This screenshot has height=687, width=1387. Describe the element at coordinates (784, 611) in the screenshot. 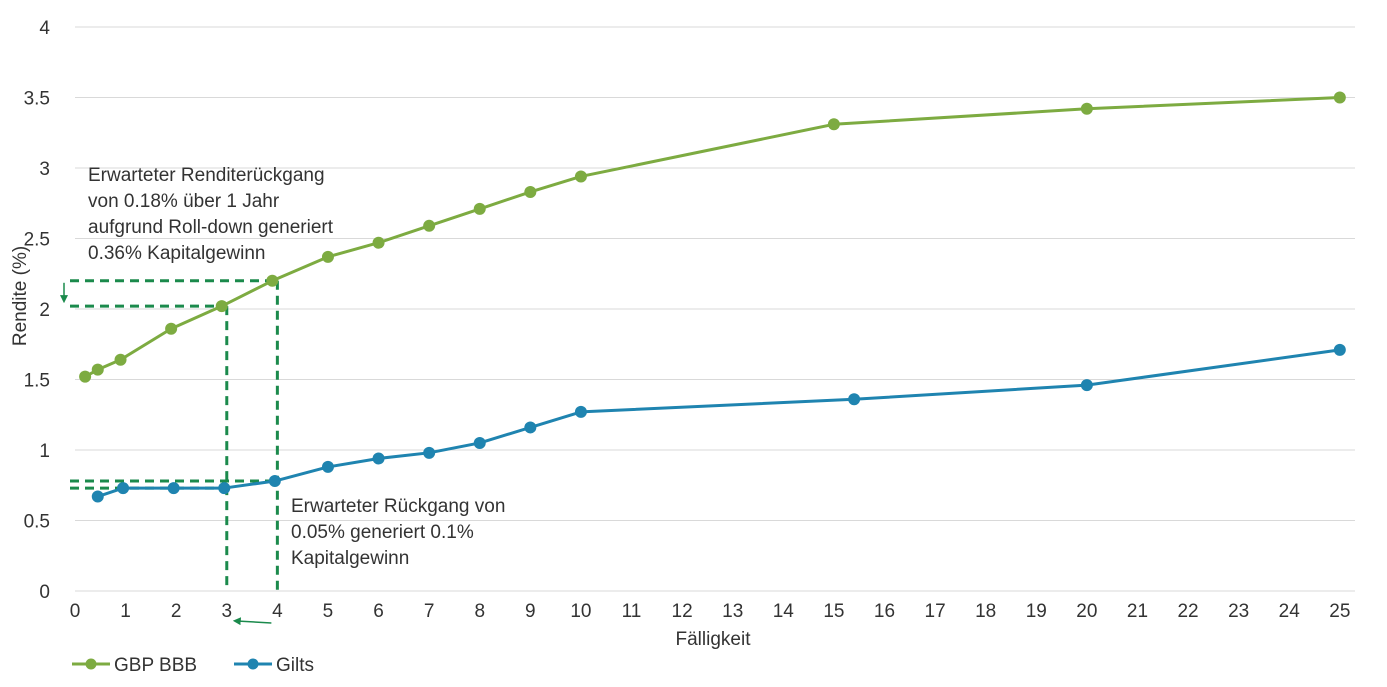

I see `x-tick-label: 14` at that location.